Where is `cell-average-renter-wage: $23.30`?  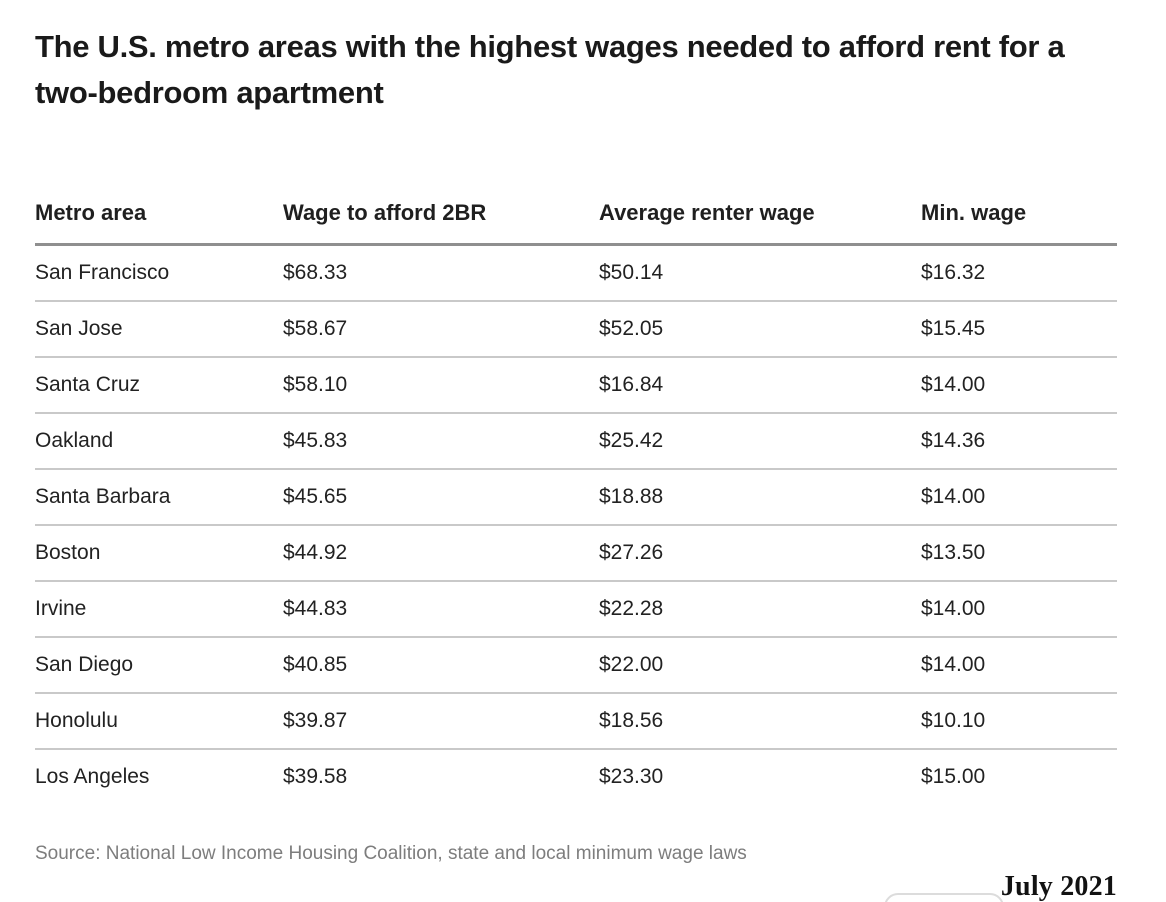 cell-average-renter-wage: $23.30 is located at coordinates (631, 776).